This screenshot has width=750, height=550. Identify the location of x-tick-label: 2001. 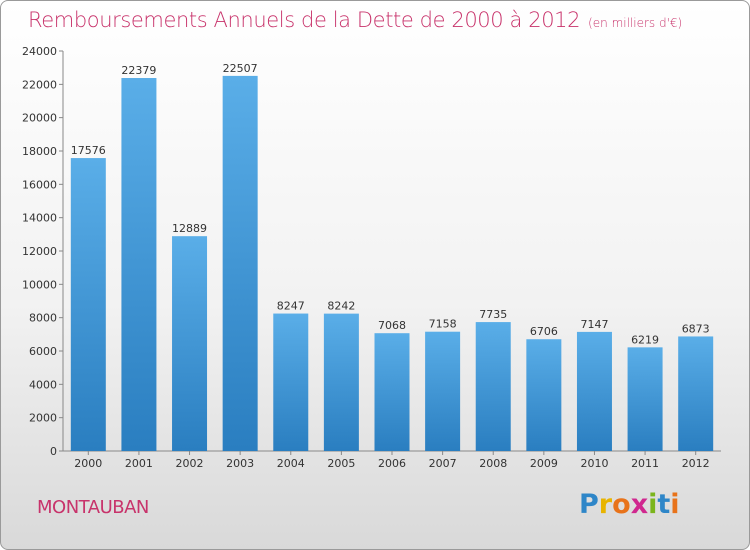
(139, 463).